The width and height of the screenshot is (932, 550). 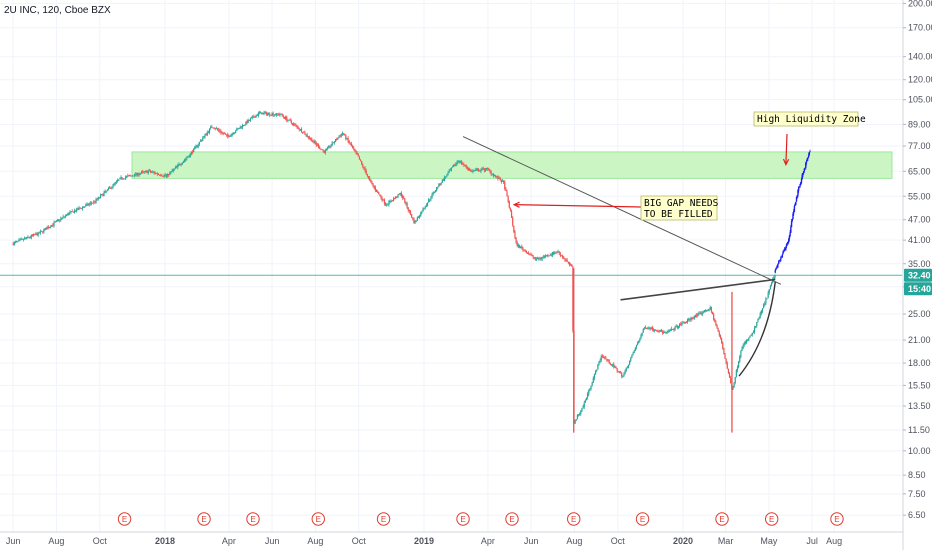 What do you see at coordinates (809, 138) in the screenshot?
I see `annotation-zone: High Liquidity Zone` at bounding box center [809, 138].